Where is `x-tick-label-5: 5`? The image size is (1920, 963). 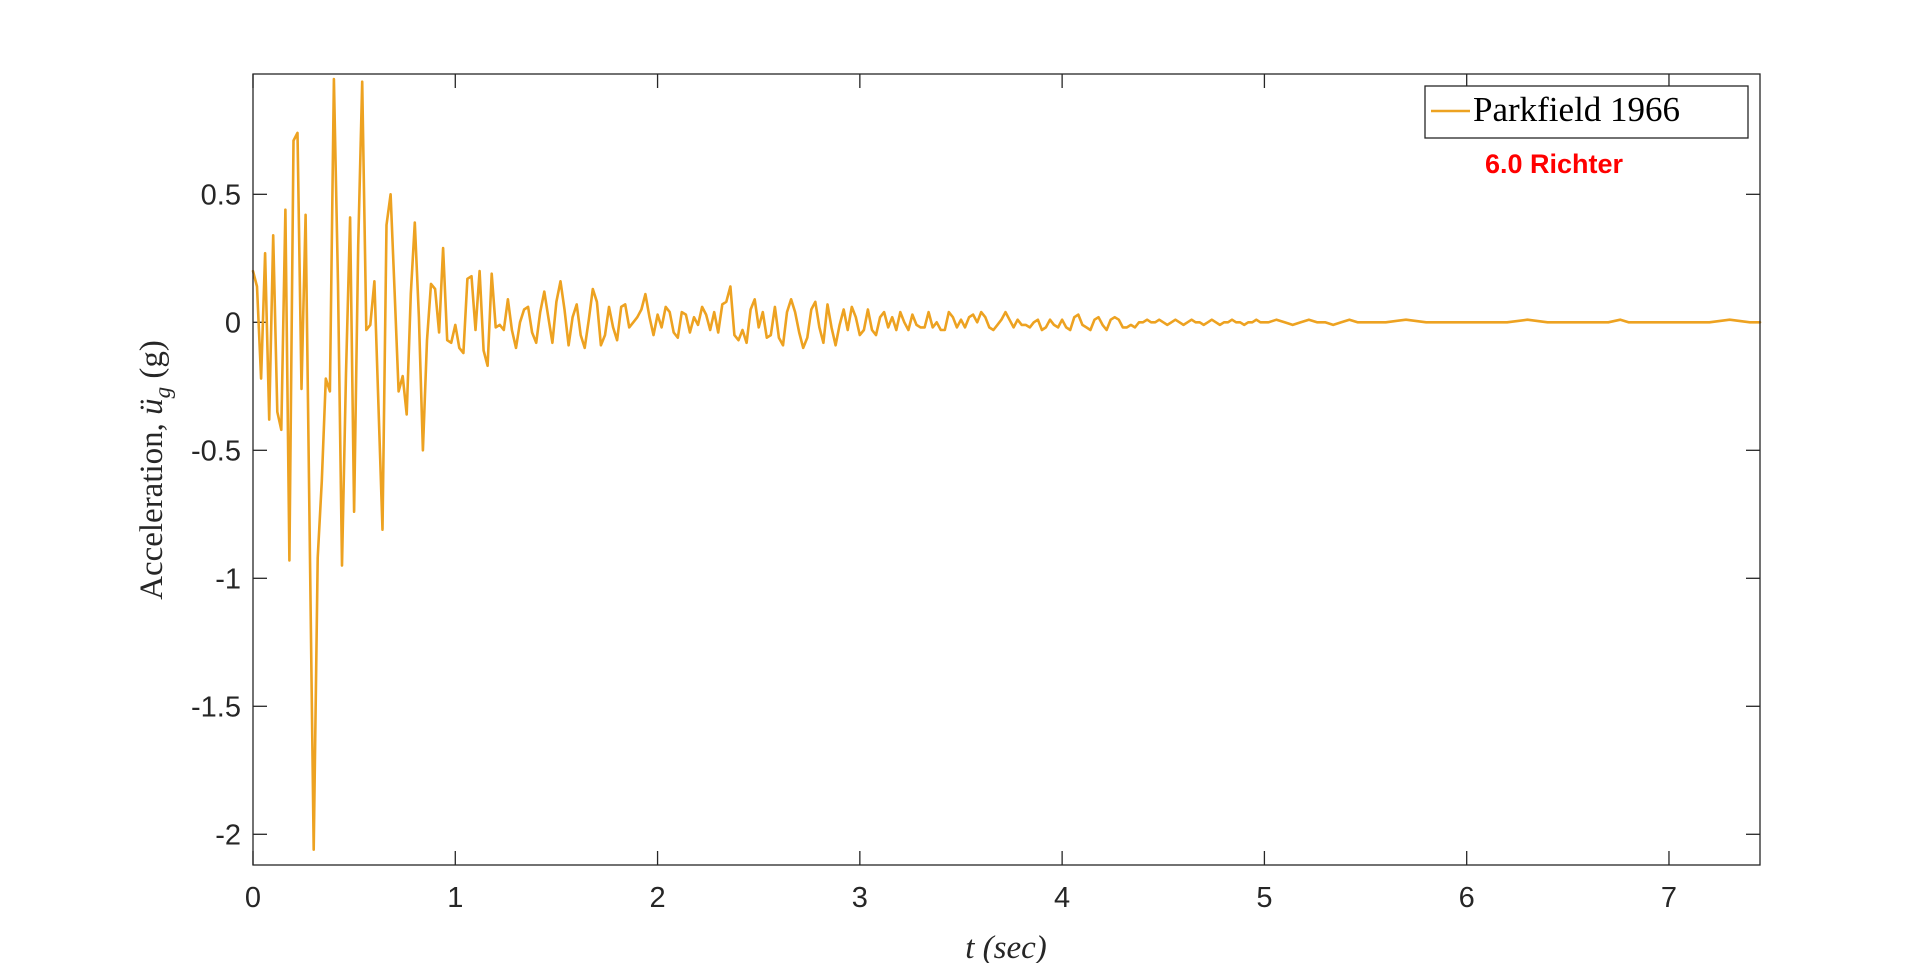
x-tick-label-5: 5 is located at coordinates (1264, 898).